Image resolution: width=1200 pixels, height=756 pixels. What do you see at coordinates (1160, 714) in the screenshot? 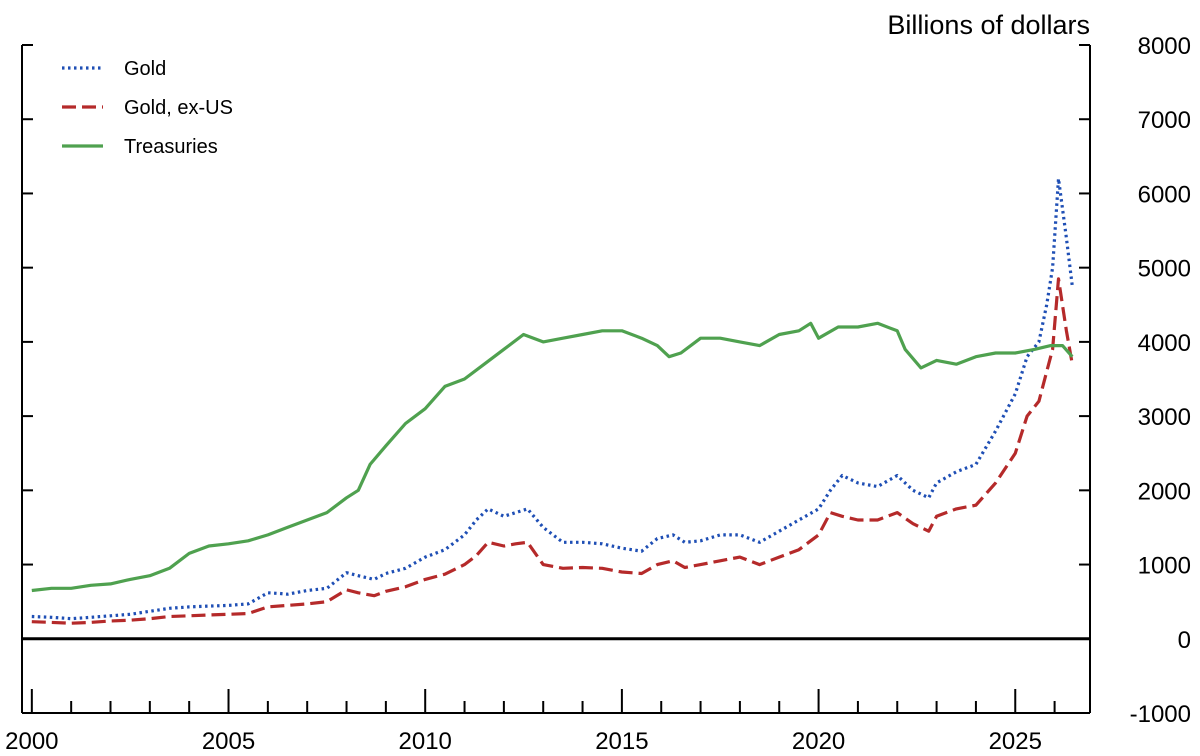
I see `y-tick-label: -1000` at bounding box center [1160, 714].